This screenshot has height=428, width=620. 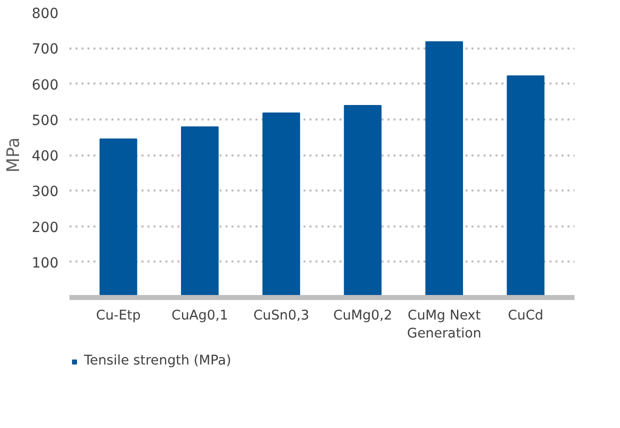 What do you see at coordinates (444, 325) in the screenshot?
I see `x-tick-label: CuMg Next Generation` at bounding box center [444, 325].